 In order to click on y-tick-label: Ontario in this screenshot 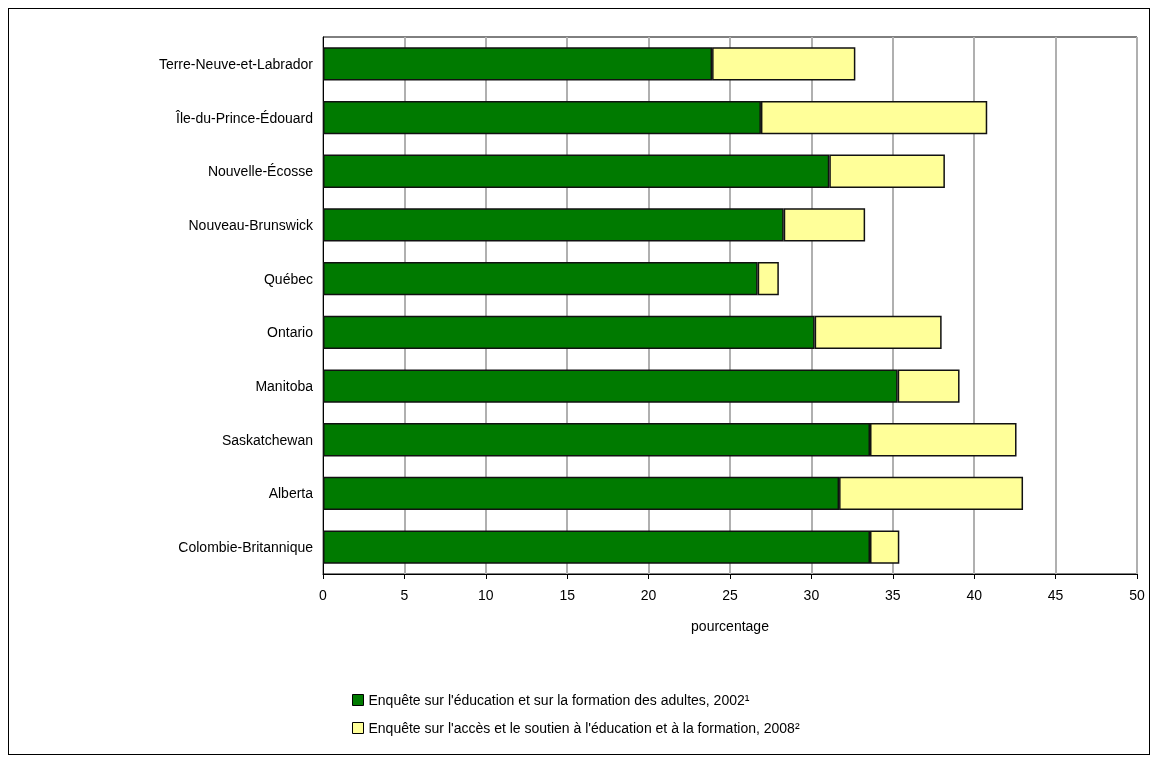, I will do `click(290, 332)`.